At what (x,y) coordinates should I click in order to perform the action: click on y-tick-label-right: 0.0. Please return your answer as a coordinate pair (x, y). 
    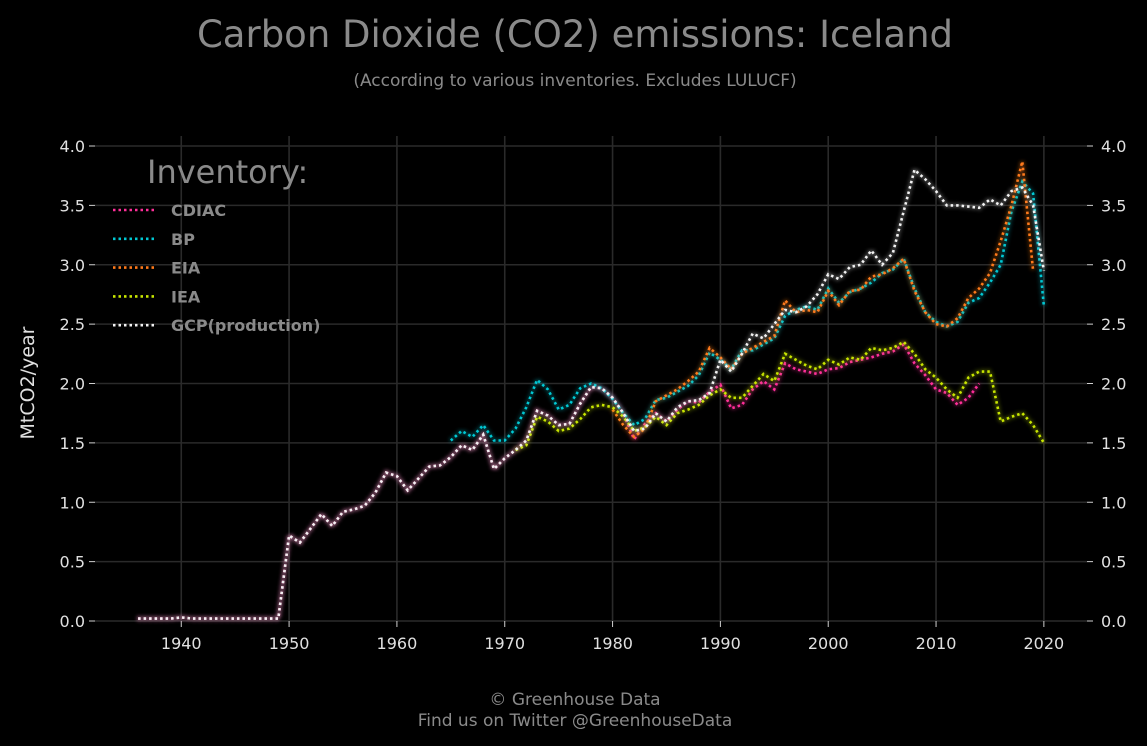
    Looking at the image, I should click on (1113, 621).